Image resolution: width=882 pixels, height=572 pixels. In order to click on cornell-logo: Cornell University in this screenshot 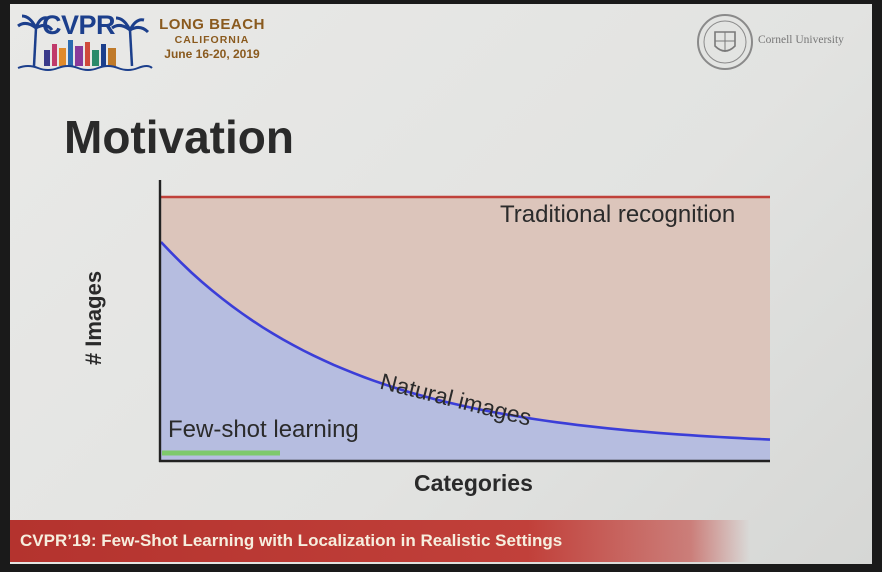, I will do `click(781, 42)`.